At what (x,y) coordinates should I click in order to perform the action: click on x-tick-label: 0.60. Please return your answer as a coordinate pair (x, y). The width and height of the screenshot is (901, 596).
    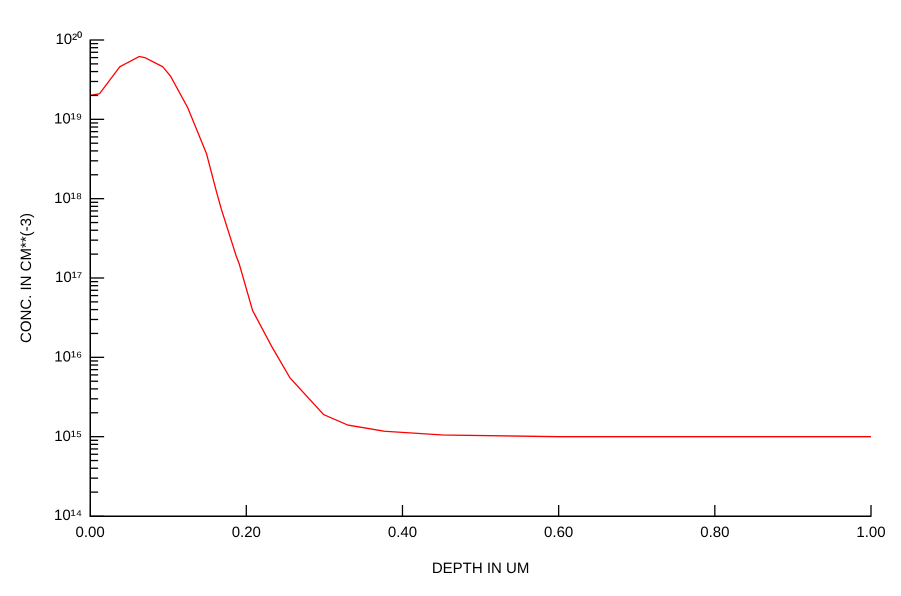
    Looking at the image, I should click on (559, 533).